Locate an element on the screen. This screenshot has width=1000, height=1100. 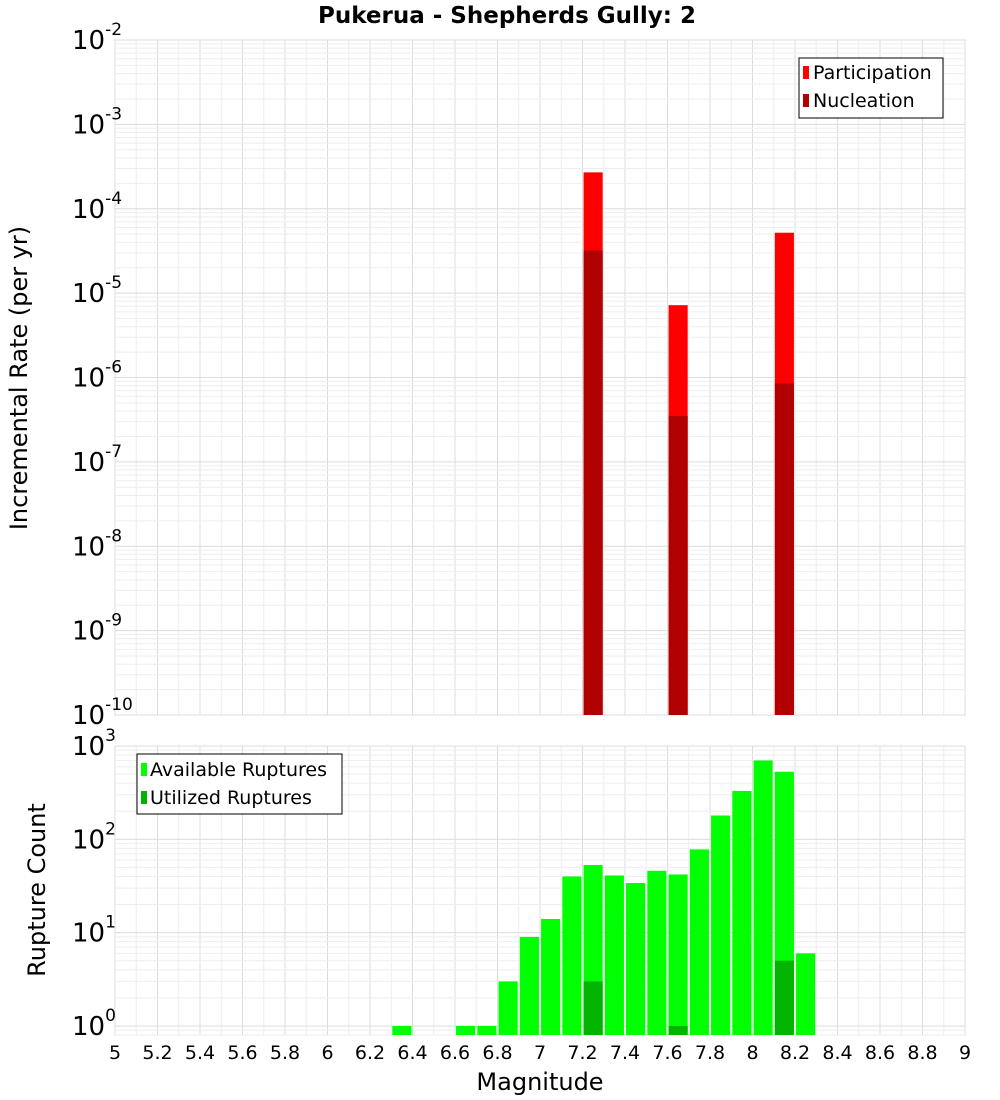
rate-y-tick-exponent: -7 is located at coordinates (113, 452).